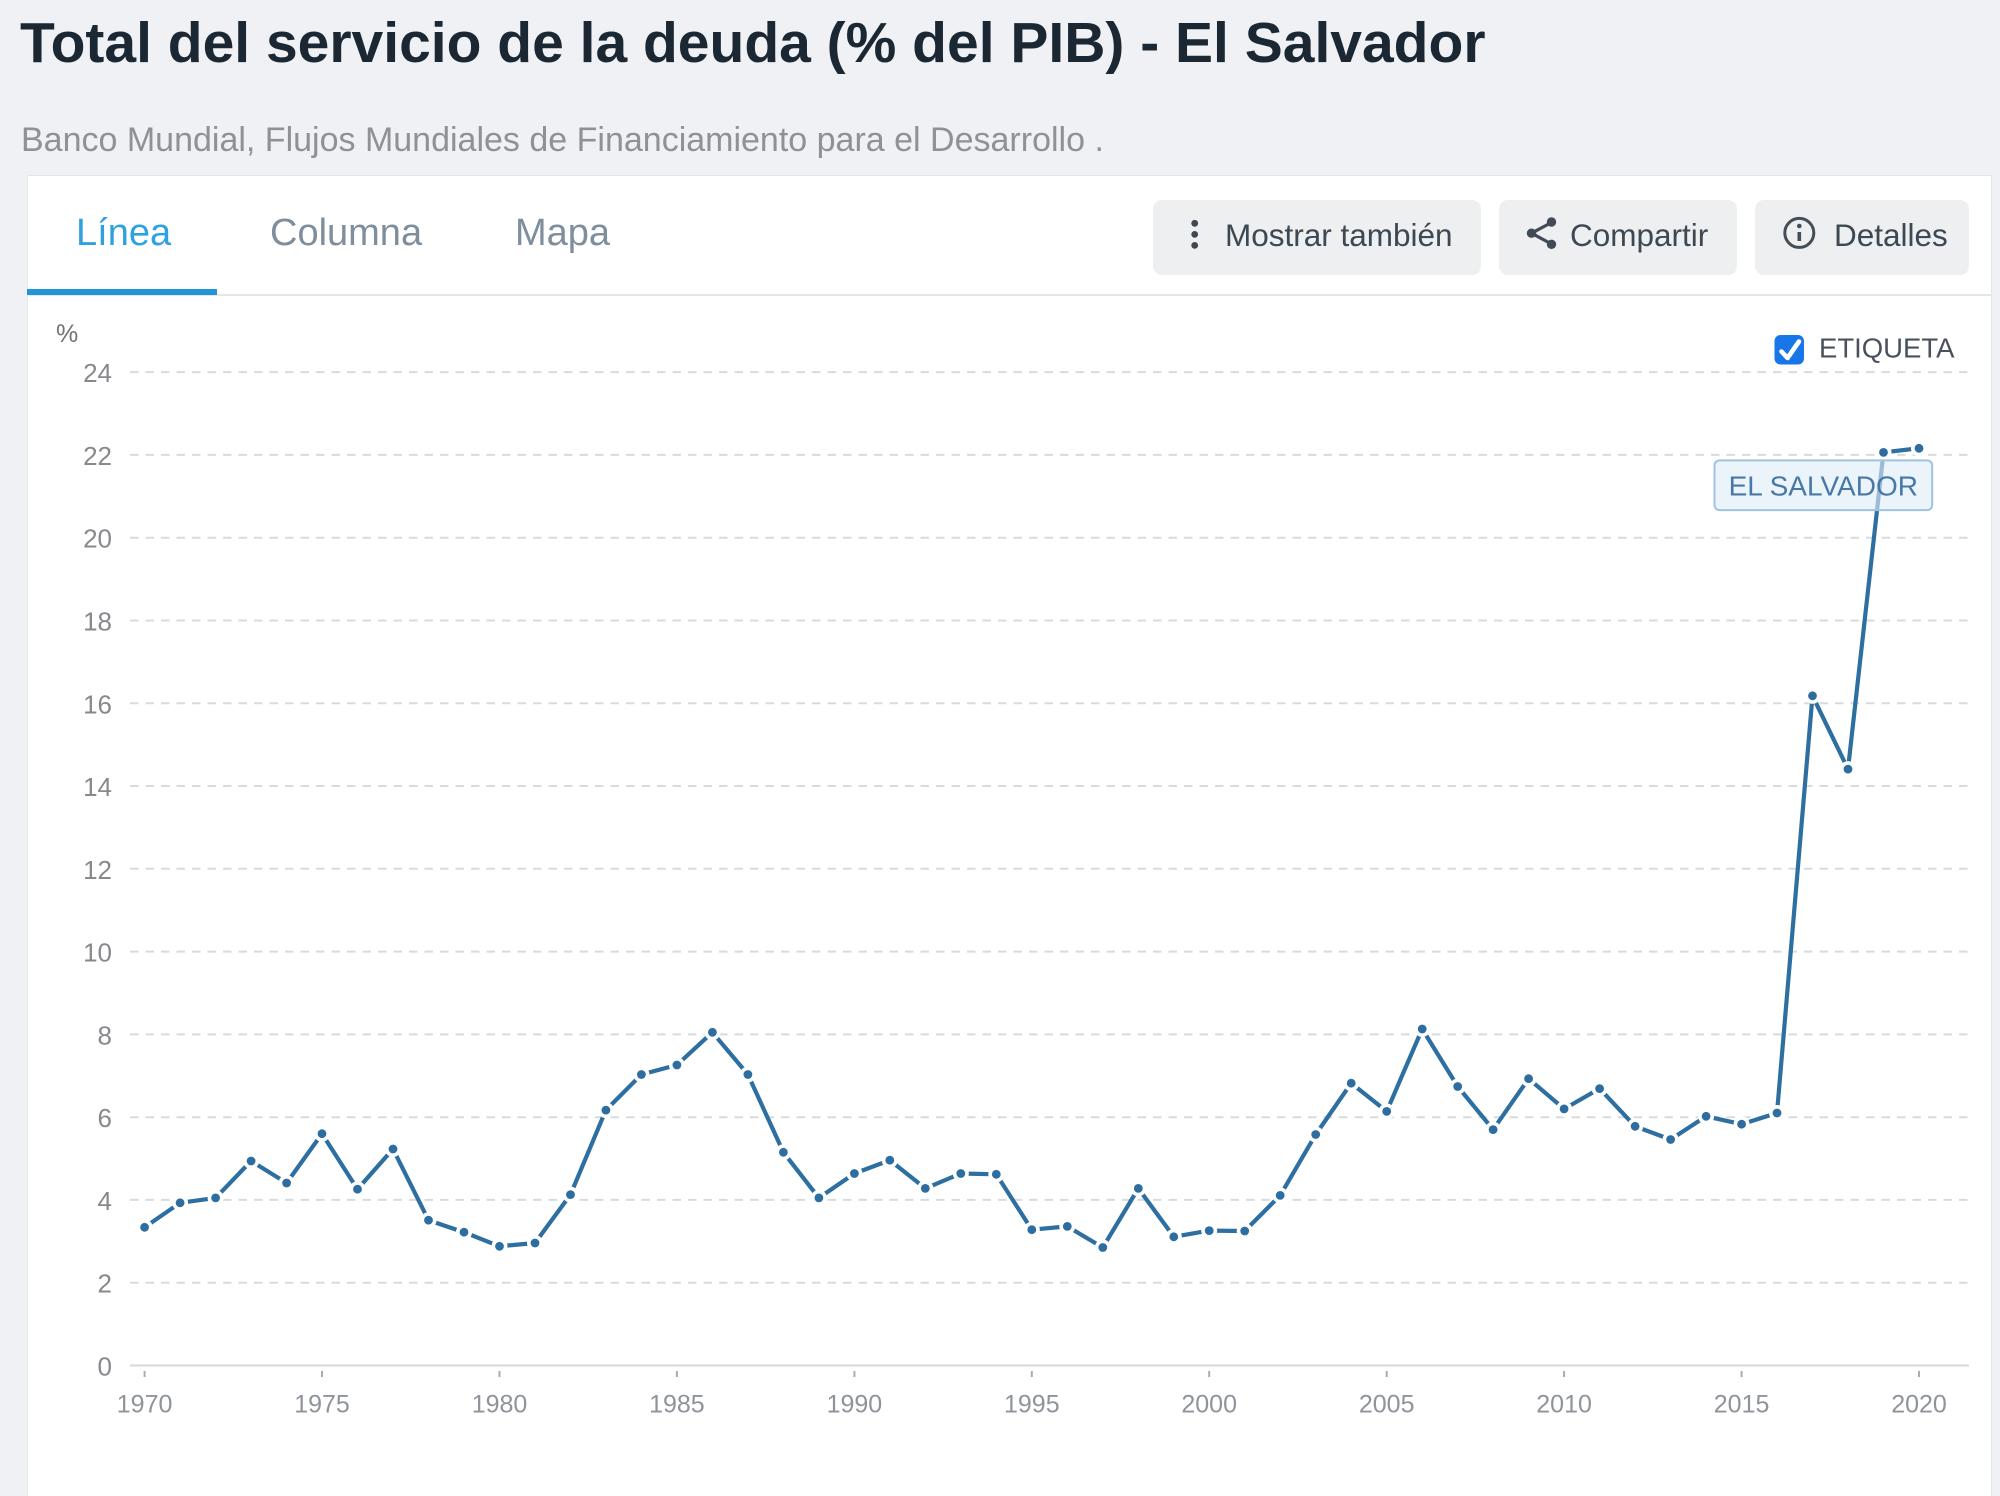 The height and width of the screenshot is (1496, 2000). I want to click on svg-text: 2020, so click(1919, 1405).